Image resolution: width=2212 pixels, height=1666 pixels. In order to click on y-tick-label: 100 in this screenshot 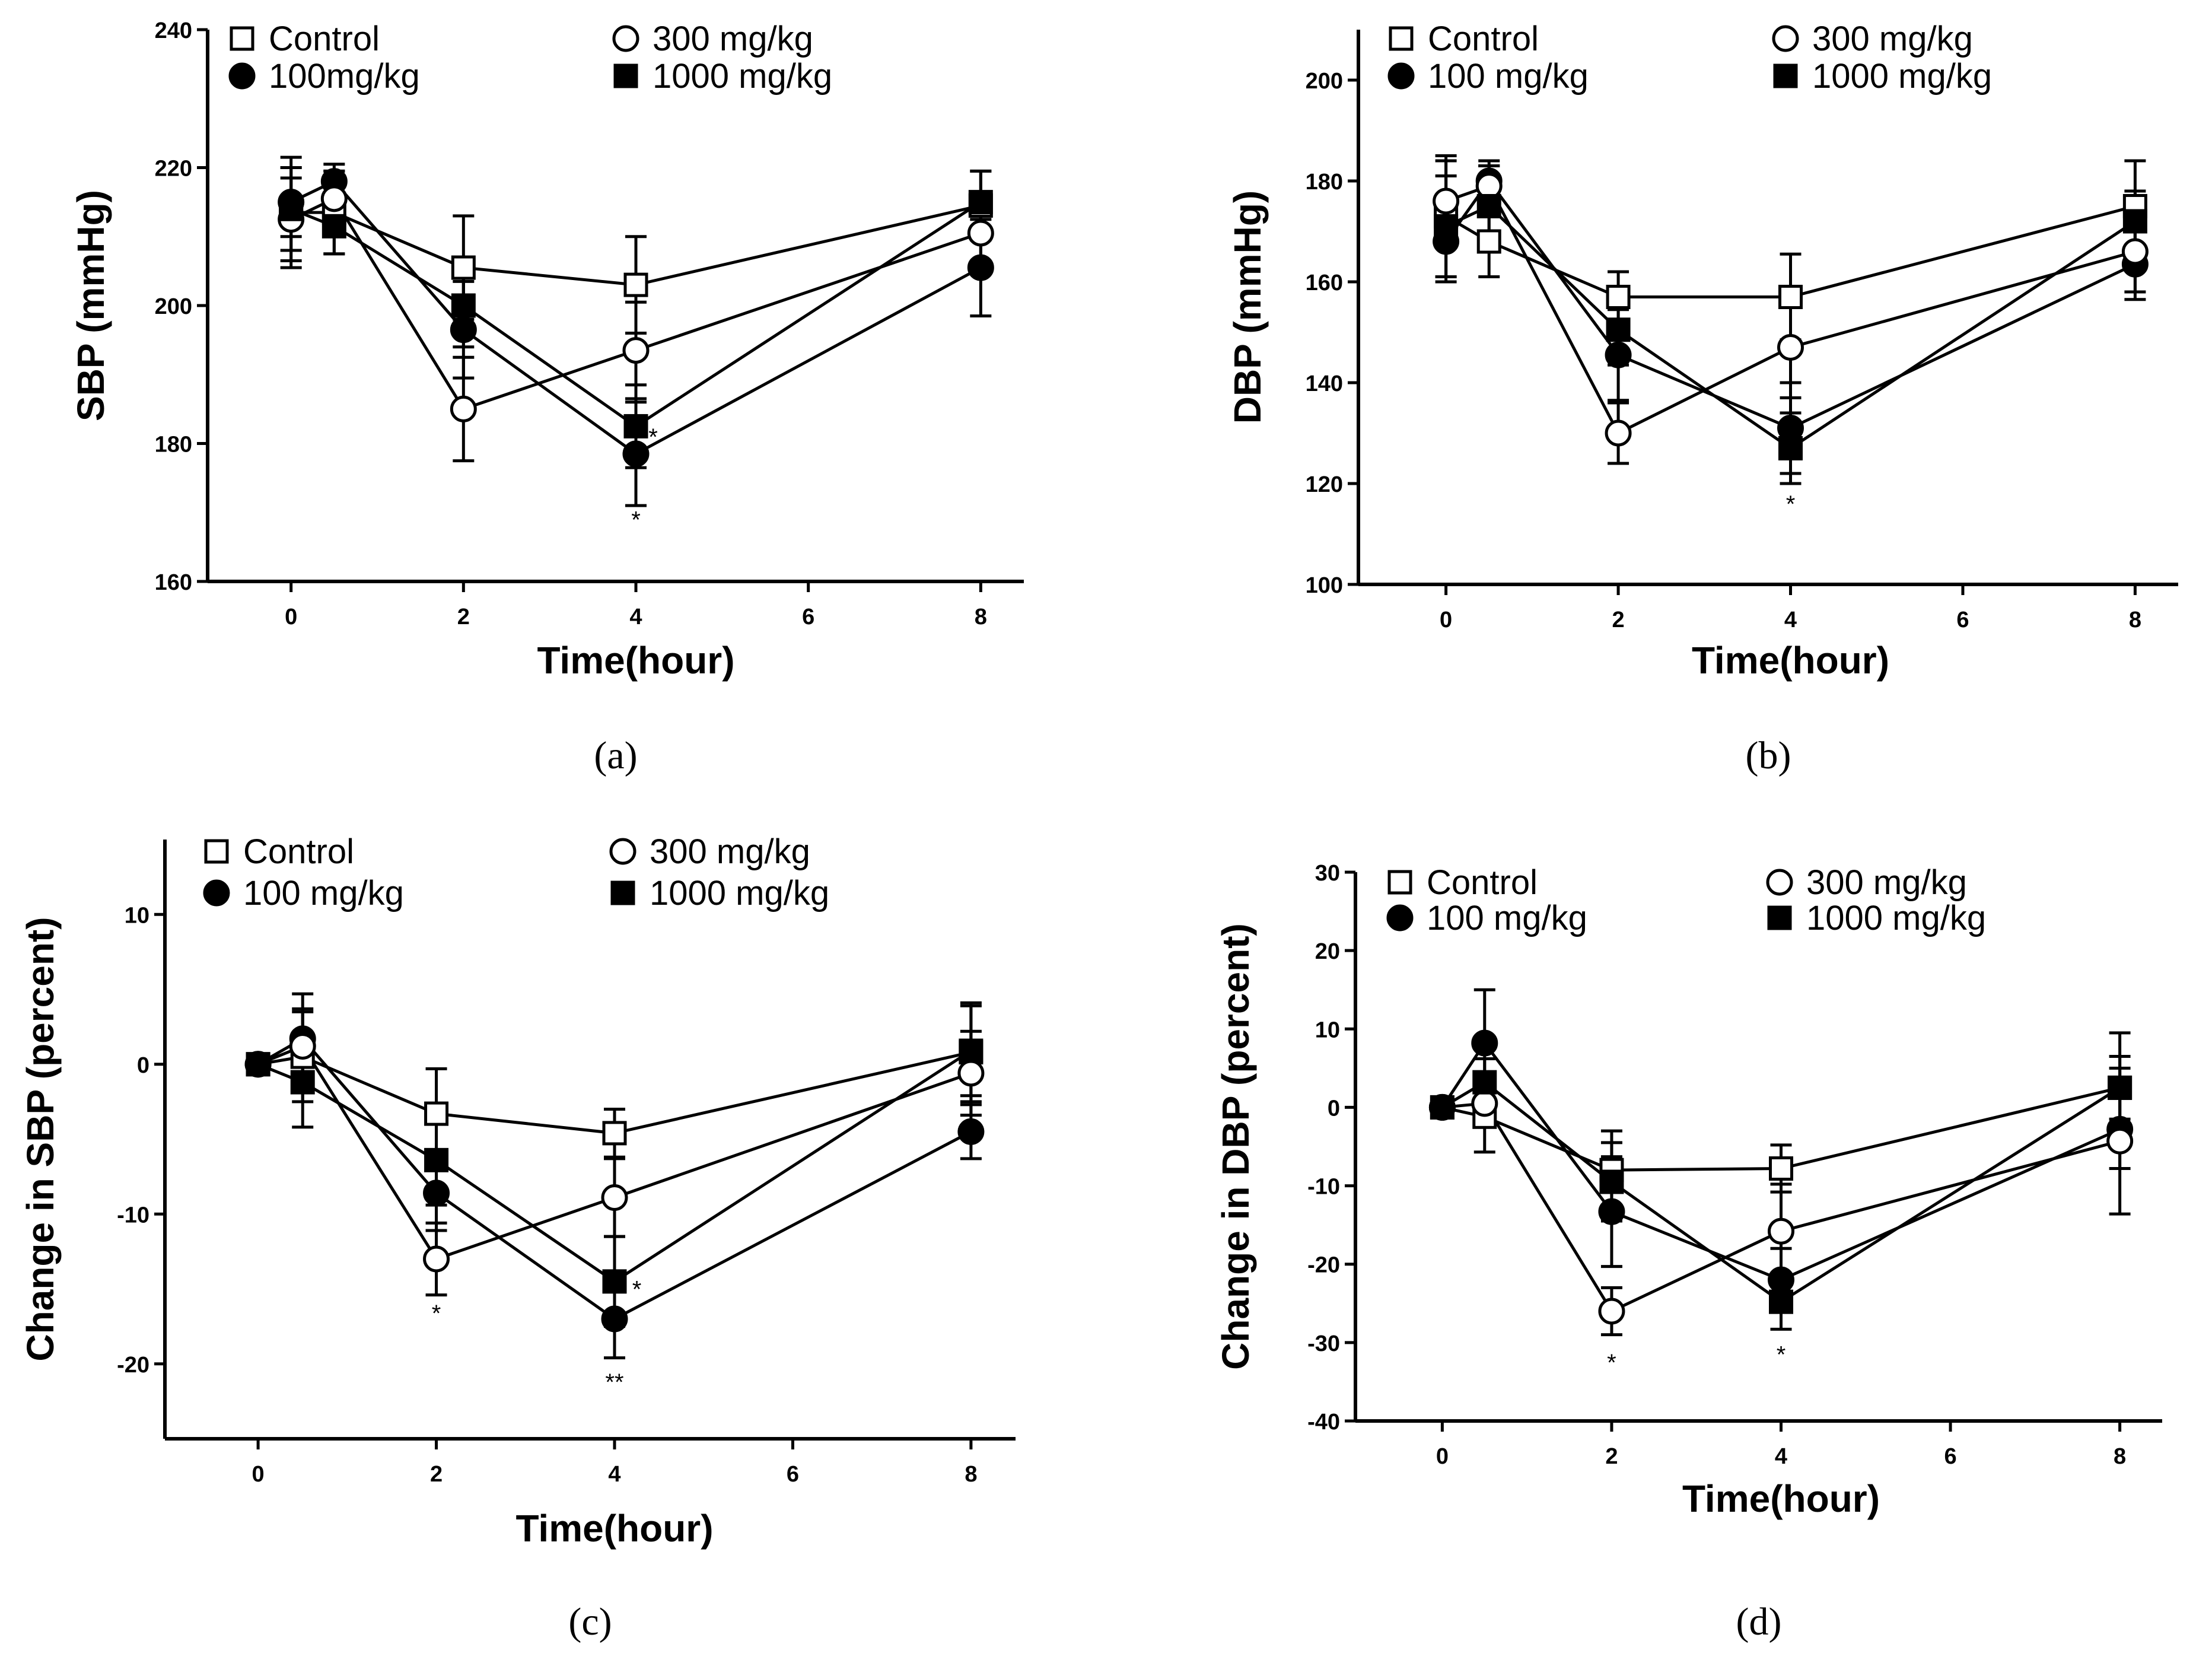, I will do `click(1324, 585)`.